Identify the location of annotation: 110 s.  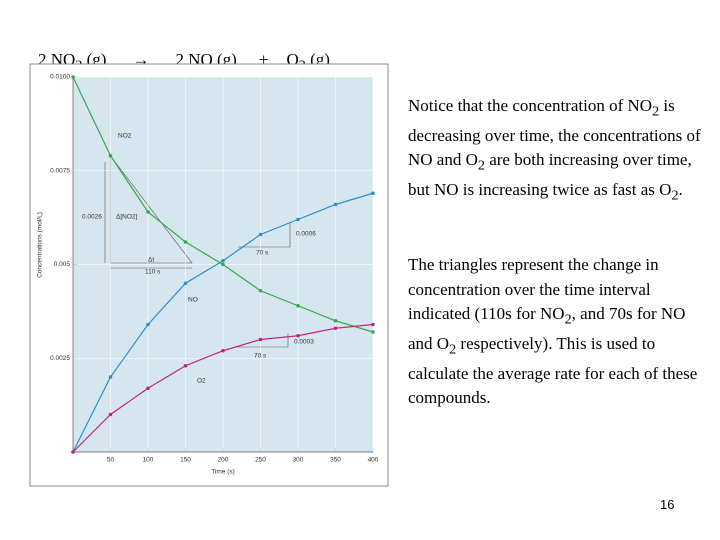
(153, 272).